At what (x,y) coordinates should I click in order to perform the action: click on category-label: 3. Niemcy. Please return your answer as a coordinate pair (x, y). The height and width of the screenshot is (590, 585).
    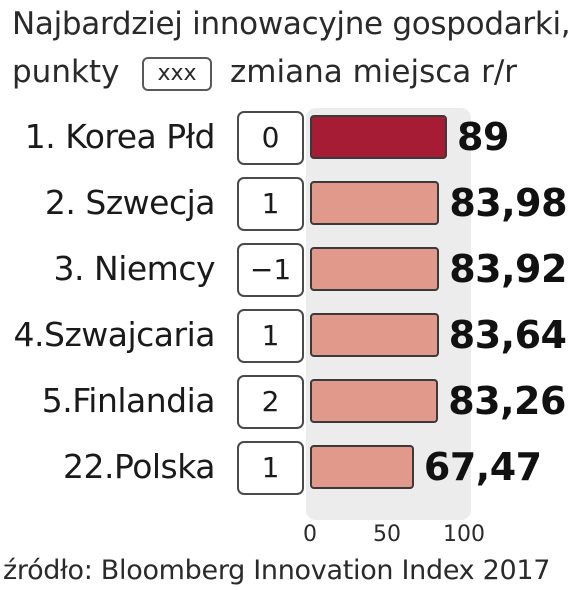
    Looking at the image, I should click on (134, 268).